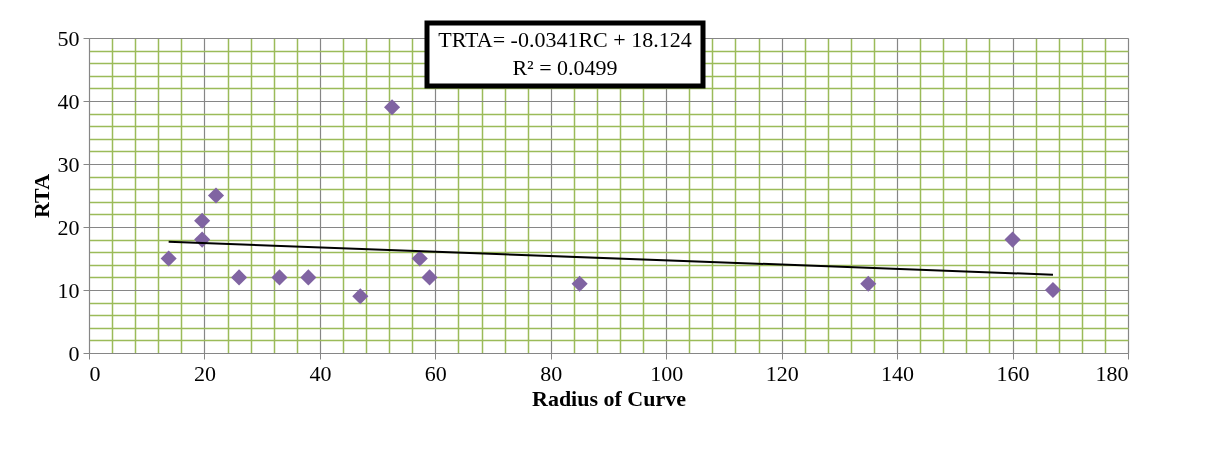 This screenshot has height=466, width=1219. Describe the element at coordinates (898, 373) in the screenshot. I see `x-tick-label: 140` at that location.